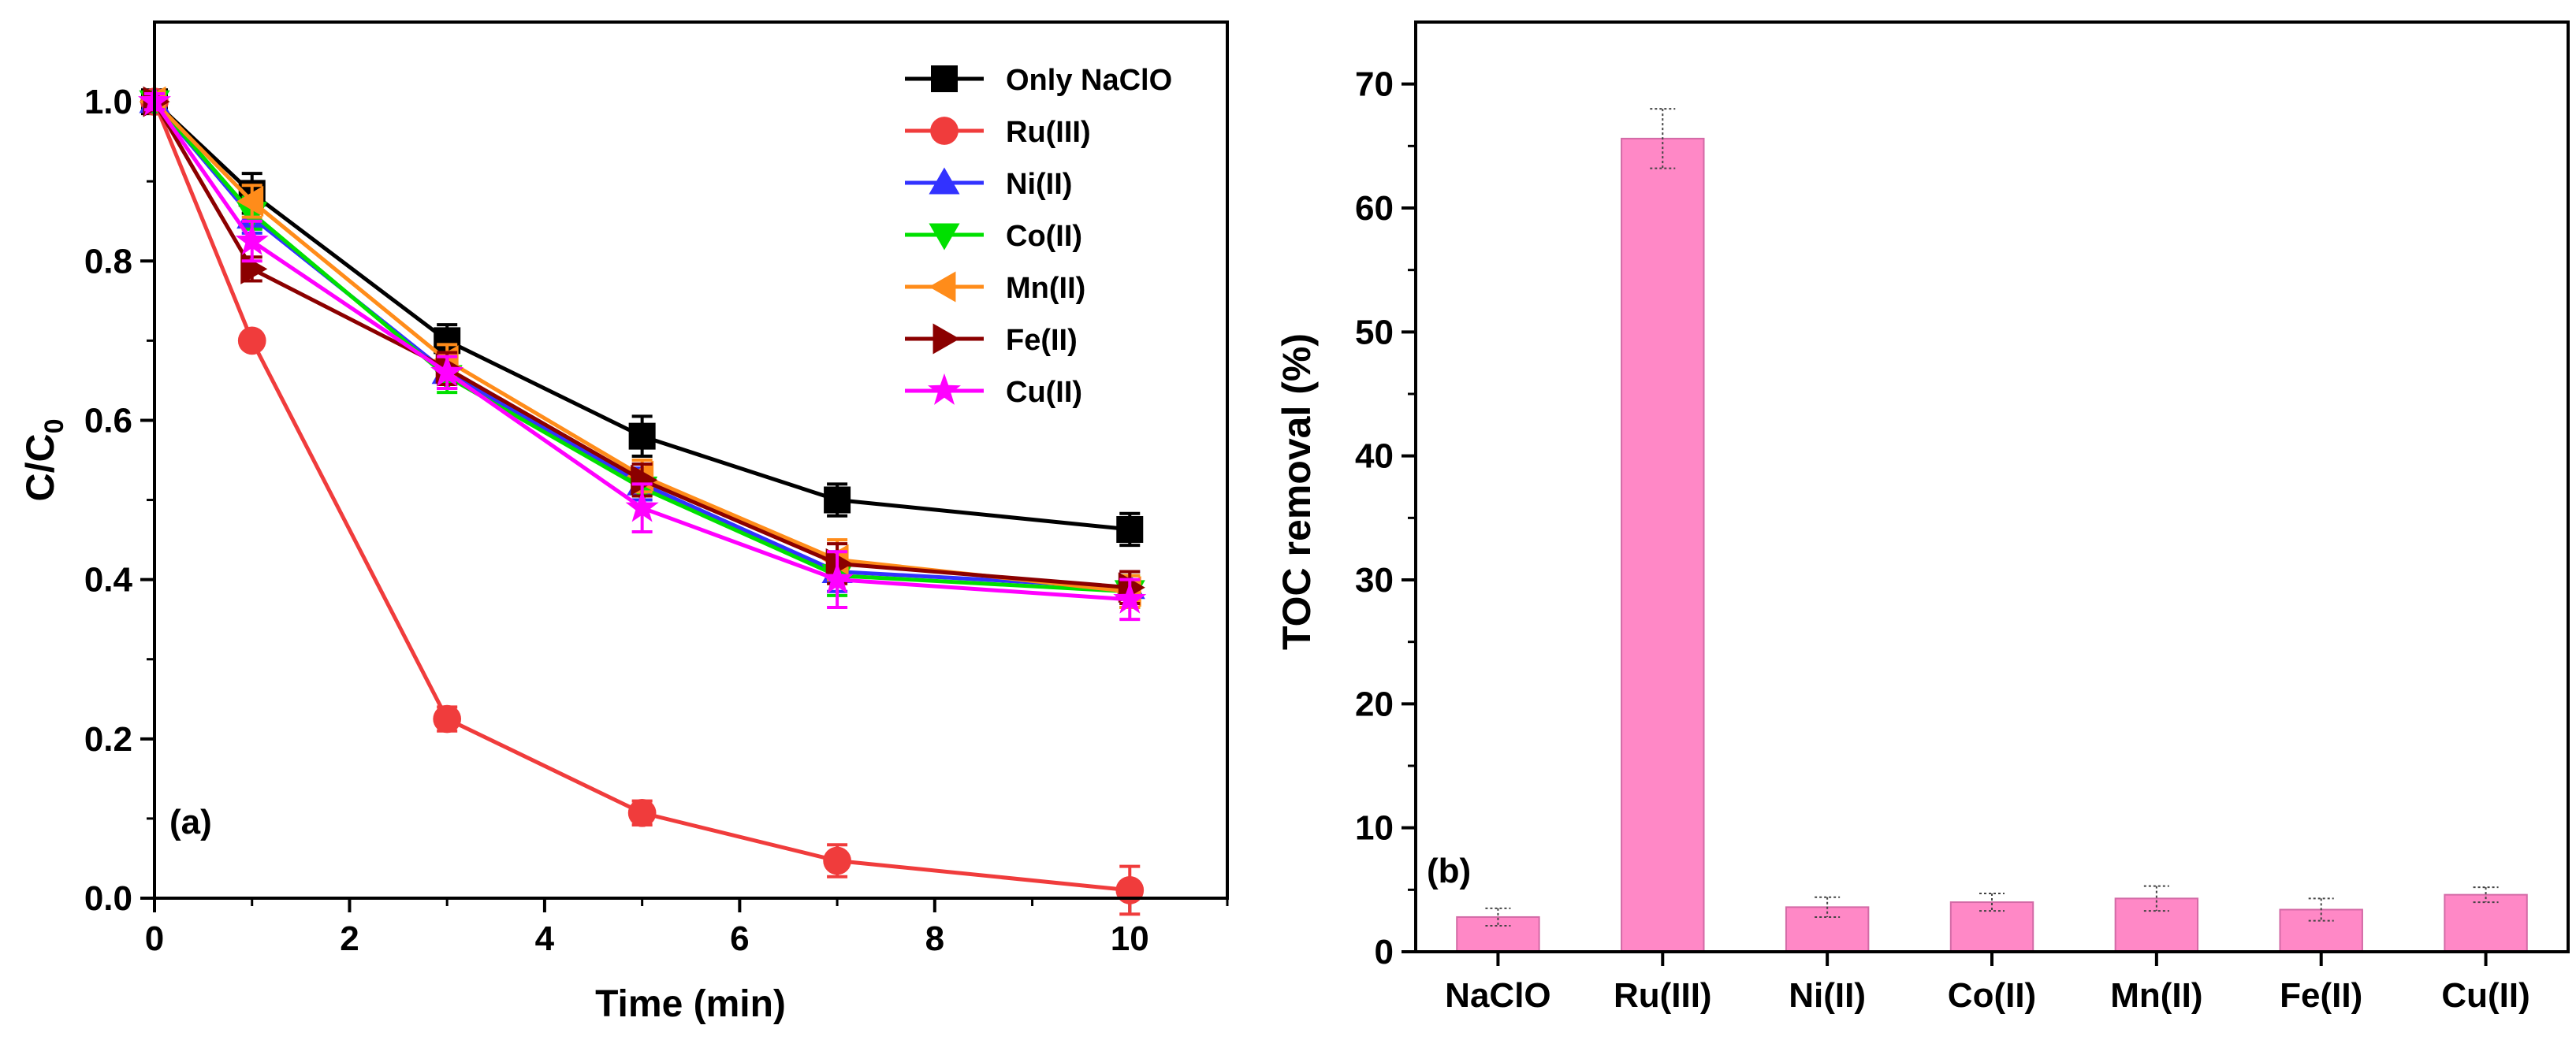  I want to click on legend-label: Mn(II), so click(1045, 288).